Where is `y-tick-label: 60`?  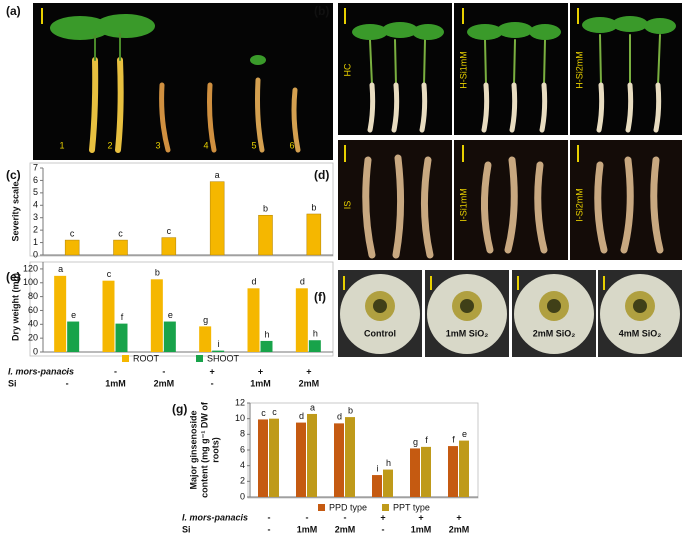 y-tick-label: 60 is located at coordinates (33, 310).